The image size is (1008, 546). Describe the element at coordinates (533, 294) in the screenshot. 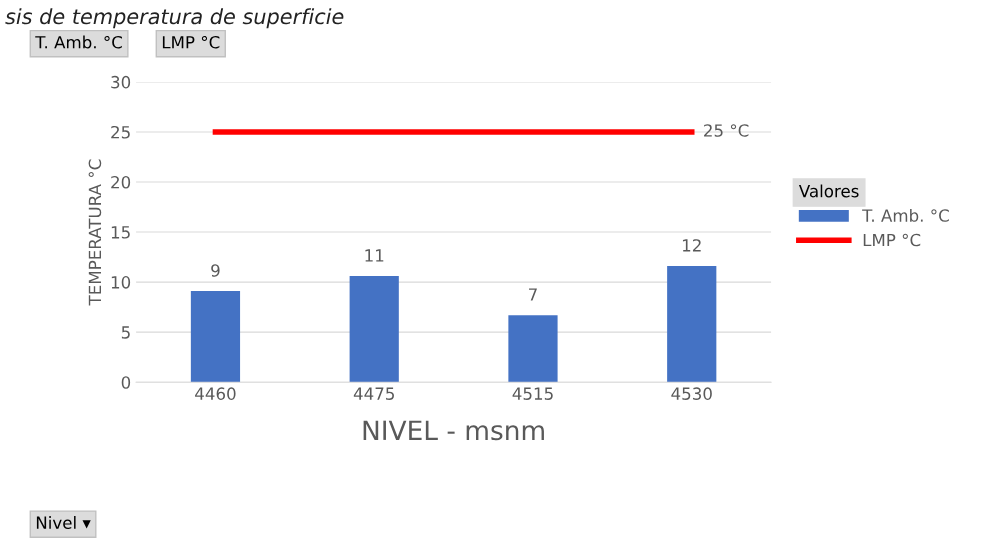

I see `data-label: 7` at that location.